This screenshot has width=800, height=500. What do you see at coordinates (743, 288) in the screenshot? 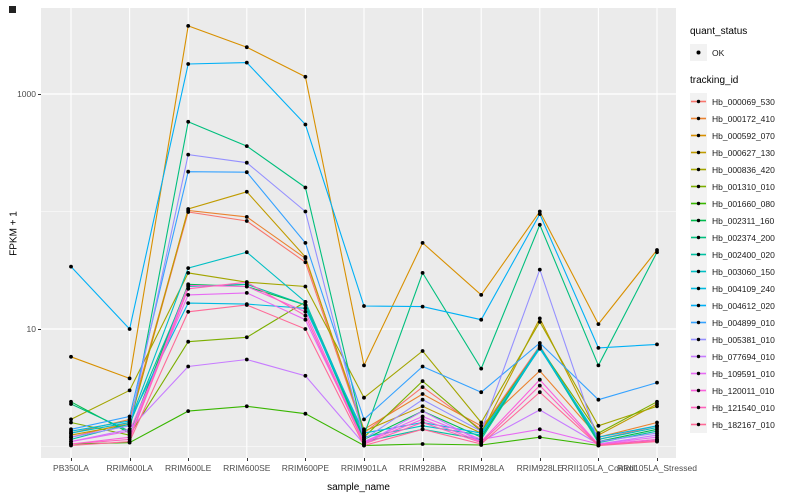
I see `legend-label: Hb_004109_240` at bounding box center [743, 288].